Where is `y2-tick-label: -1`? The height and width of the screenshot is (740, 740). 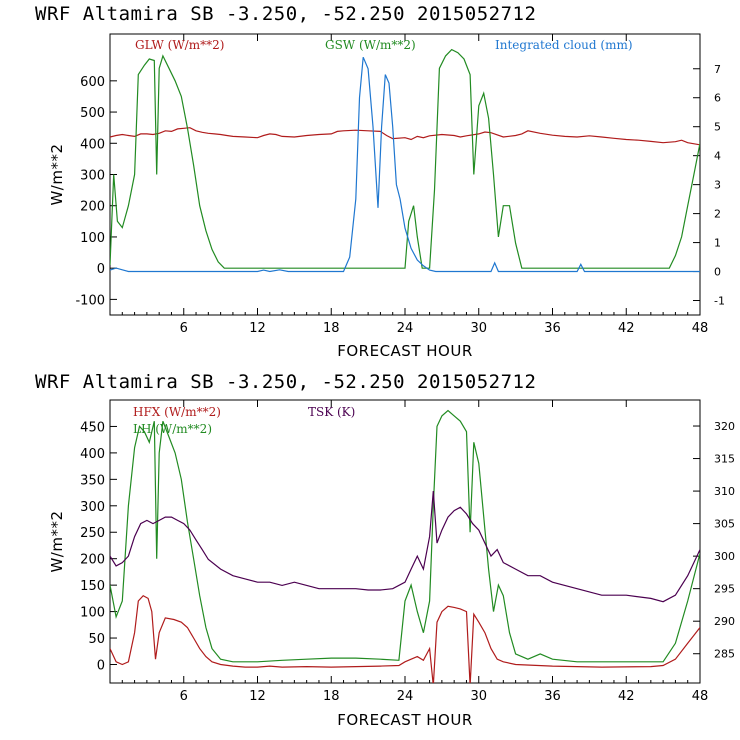 y2-tick-label: -1 is located at coordinates (719, 301).